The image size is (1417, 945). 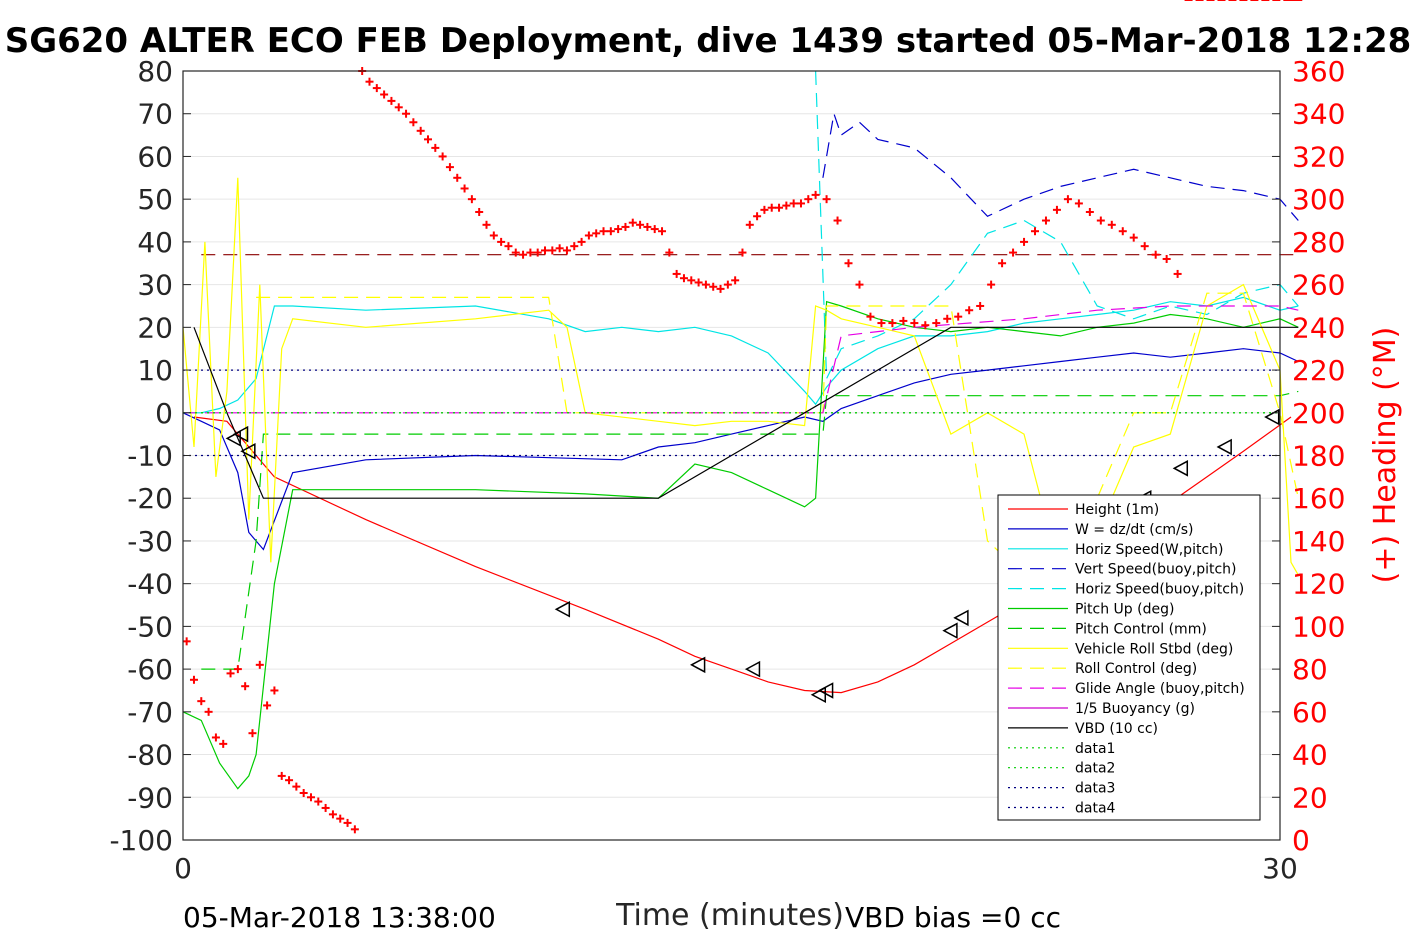 I want to click on legend-label: Glide Angle (buoy,pitch), so click(x=1160, y=689).